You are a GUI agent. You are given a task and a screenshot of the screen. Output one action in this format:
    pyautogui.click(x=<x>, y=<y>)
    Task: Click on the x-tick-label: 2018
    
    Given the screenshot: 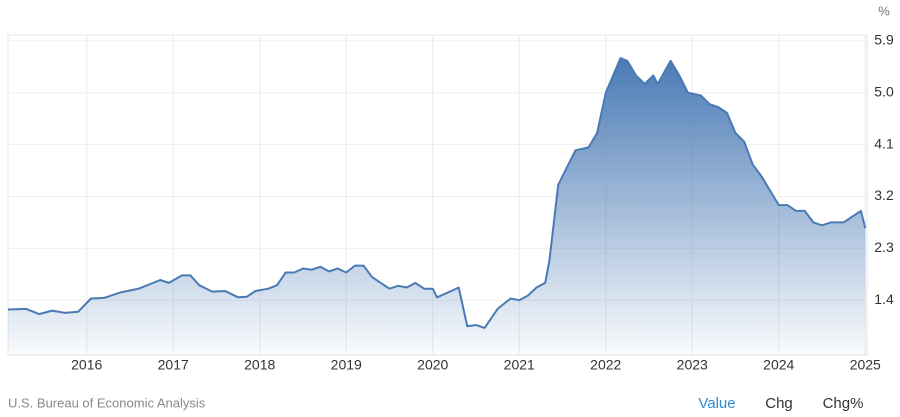 What is the action you would take?
    pyautogui.click(x=259, y=365)
    